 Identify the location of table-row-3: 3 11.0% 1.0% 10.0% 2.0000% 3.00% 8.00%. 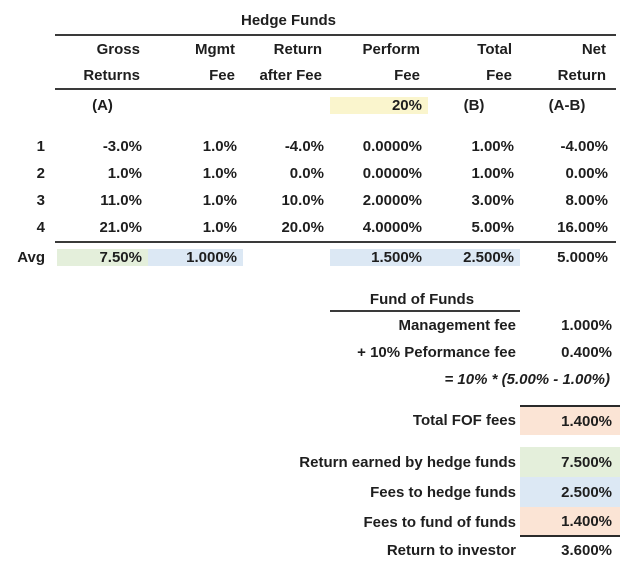
(317, 200).